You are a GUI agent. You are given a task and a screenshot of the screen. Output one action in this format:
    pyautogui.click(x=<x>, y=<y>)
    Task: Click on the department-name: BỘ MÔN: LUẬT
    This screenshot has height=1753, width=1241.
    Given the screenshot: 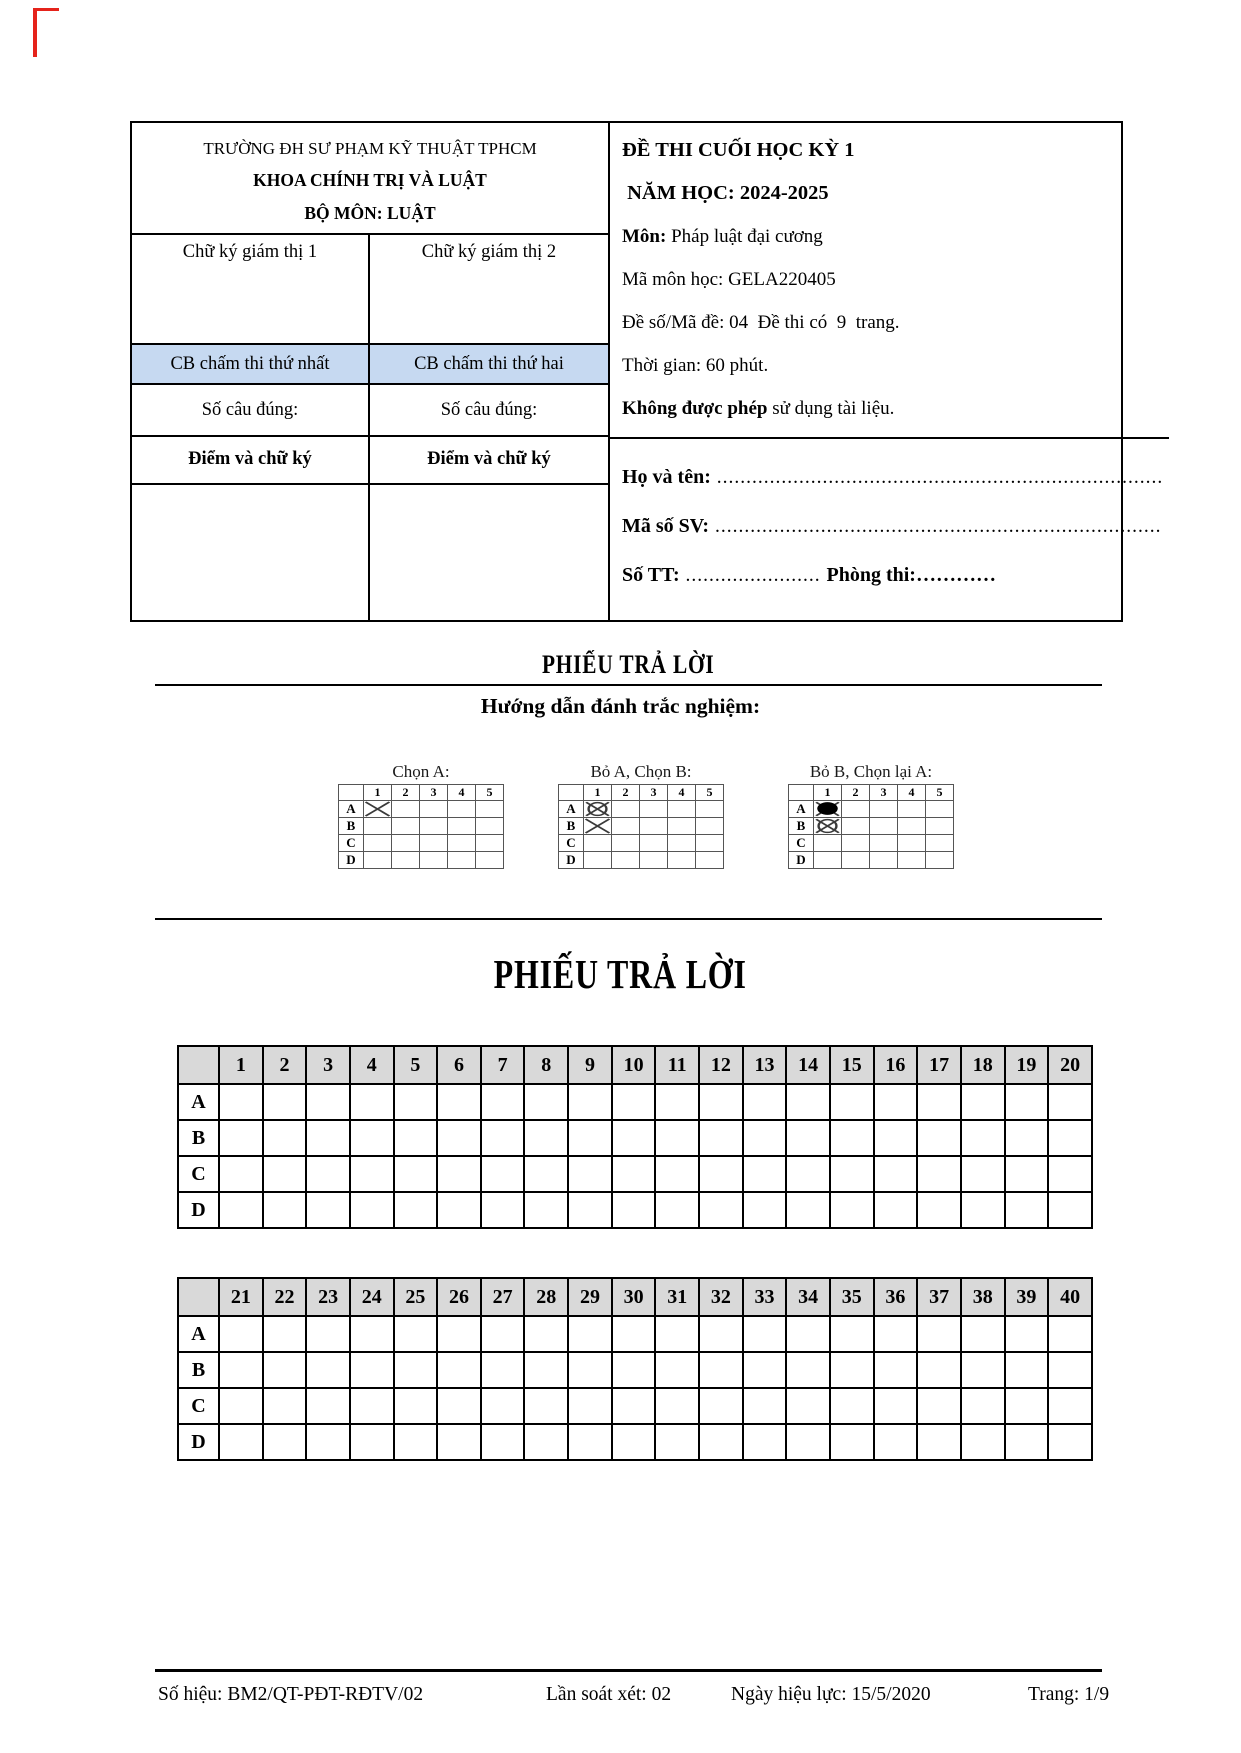 What is the action you would take?
    pyautogui.click(x=370, y=213)
    